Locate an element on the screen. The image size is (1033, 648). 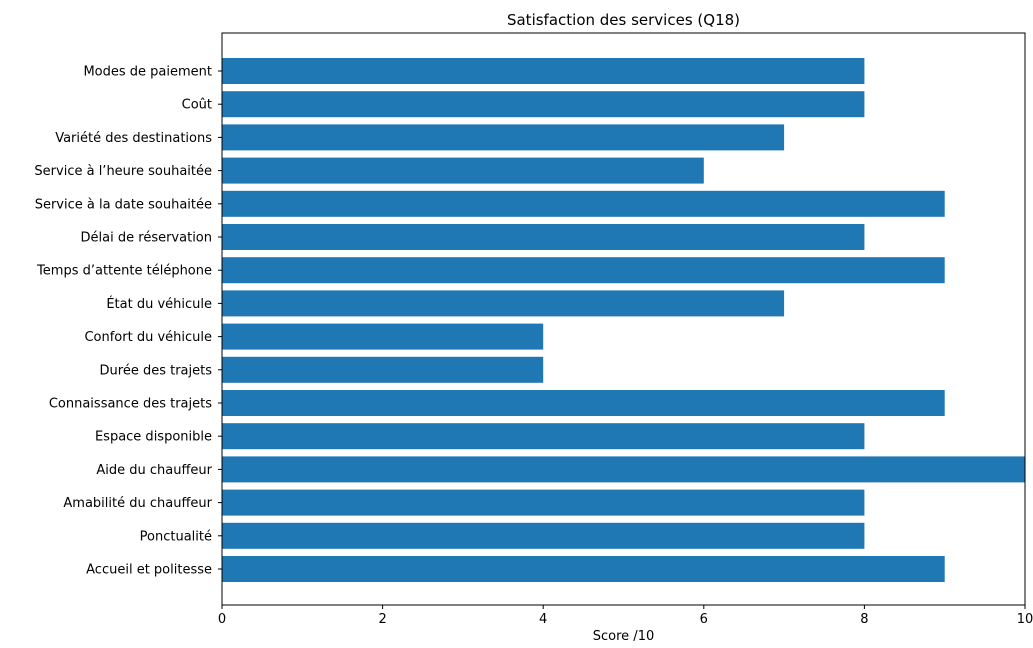
y-tick-label: Coût is located at coordinates (197, 105).